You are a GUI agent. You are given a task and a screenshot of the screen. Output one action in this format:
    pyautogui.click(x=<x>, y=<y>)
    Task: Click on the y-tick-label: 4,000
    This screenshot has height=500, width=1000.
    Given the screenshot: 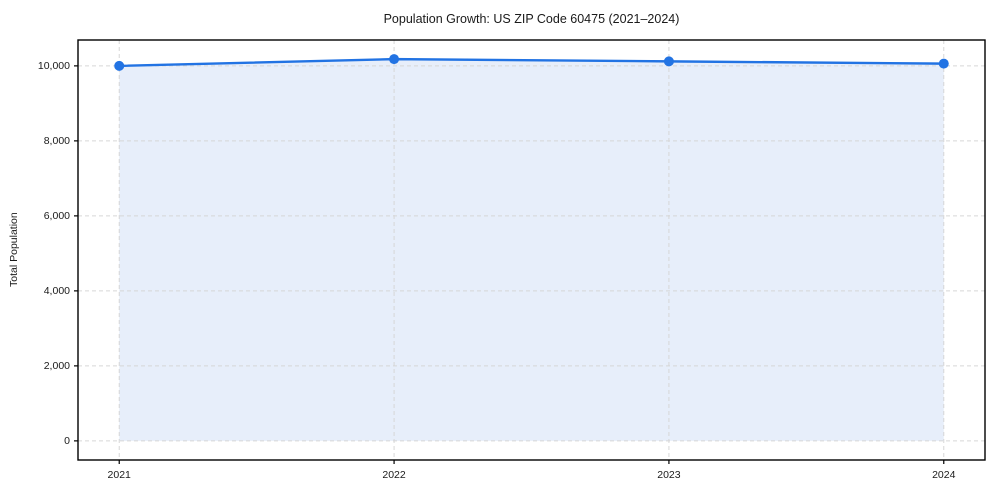 What is the action you would take?
    pyautogui.click(x=56, y=290)
    